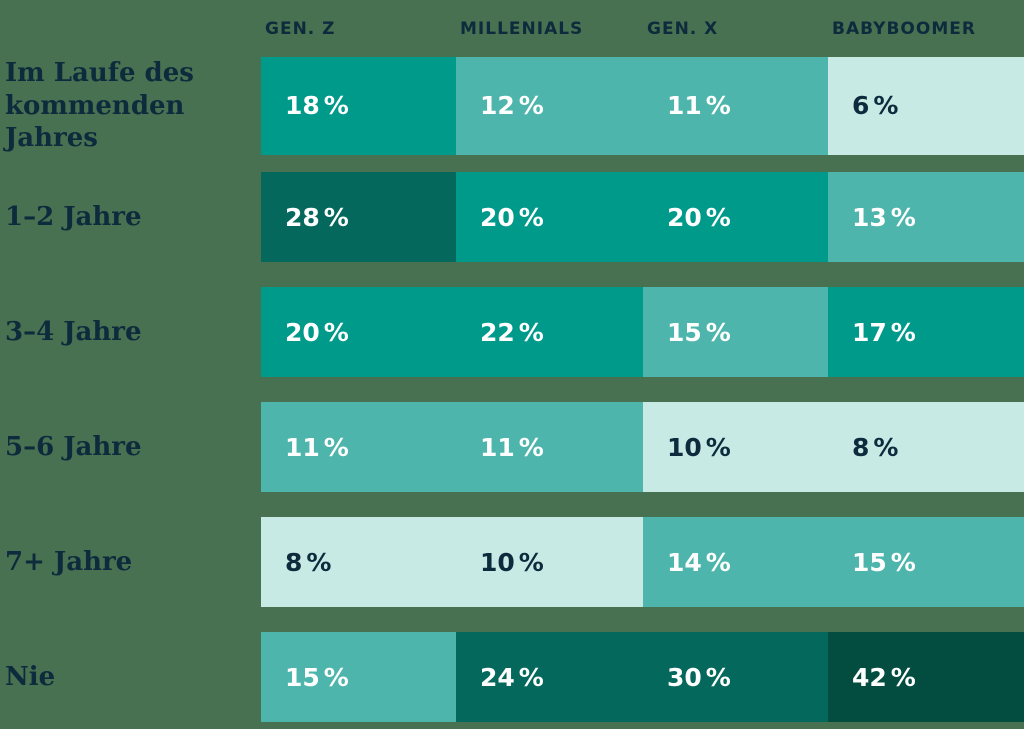  What do you see at coordinates (926, 217) in the screenshot?
I see `heatmap-cell: 13%` at bounding box center [926, 217].